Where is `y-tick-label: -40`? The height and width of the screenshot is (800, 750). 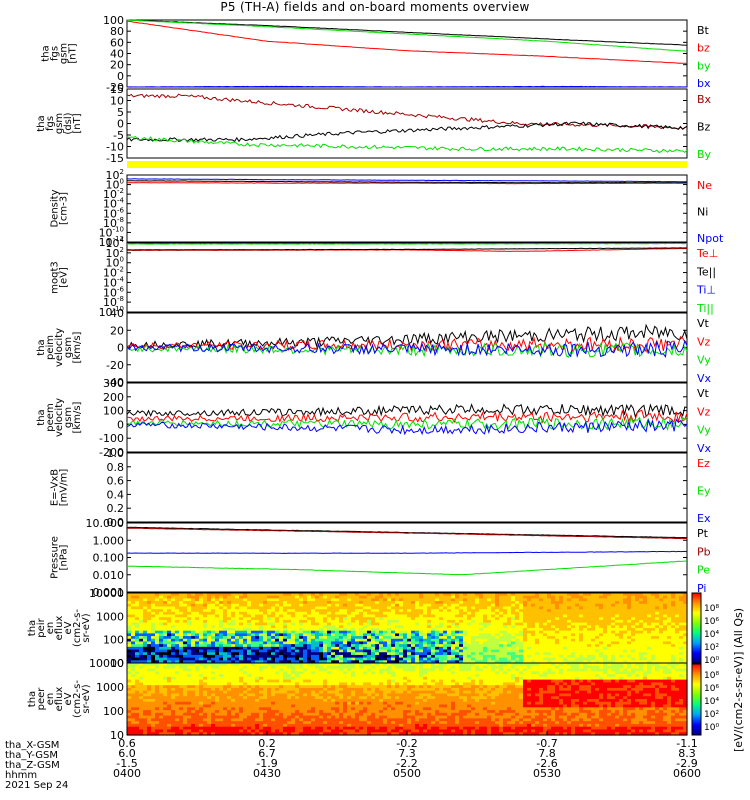 y-tick-label: -40 is located at coordinates (115, 382).